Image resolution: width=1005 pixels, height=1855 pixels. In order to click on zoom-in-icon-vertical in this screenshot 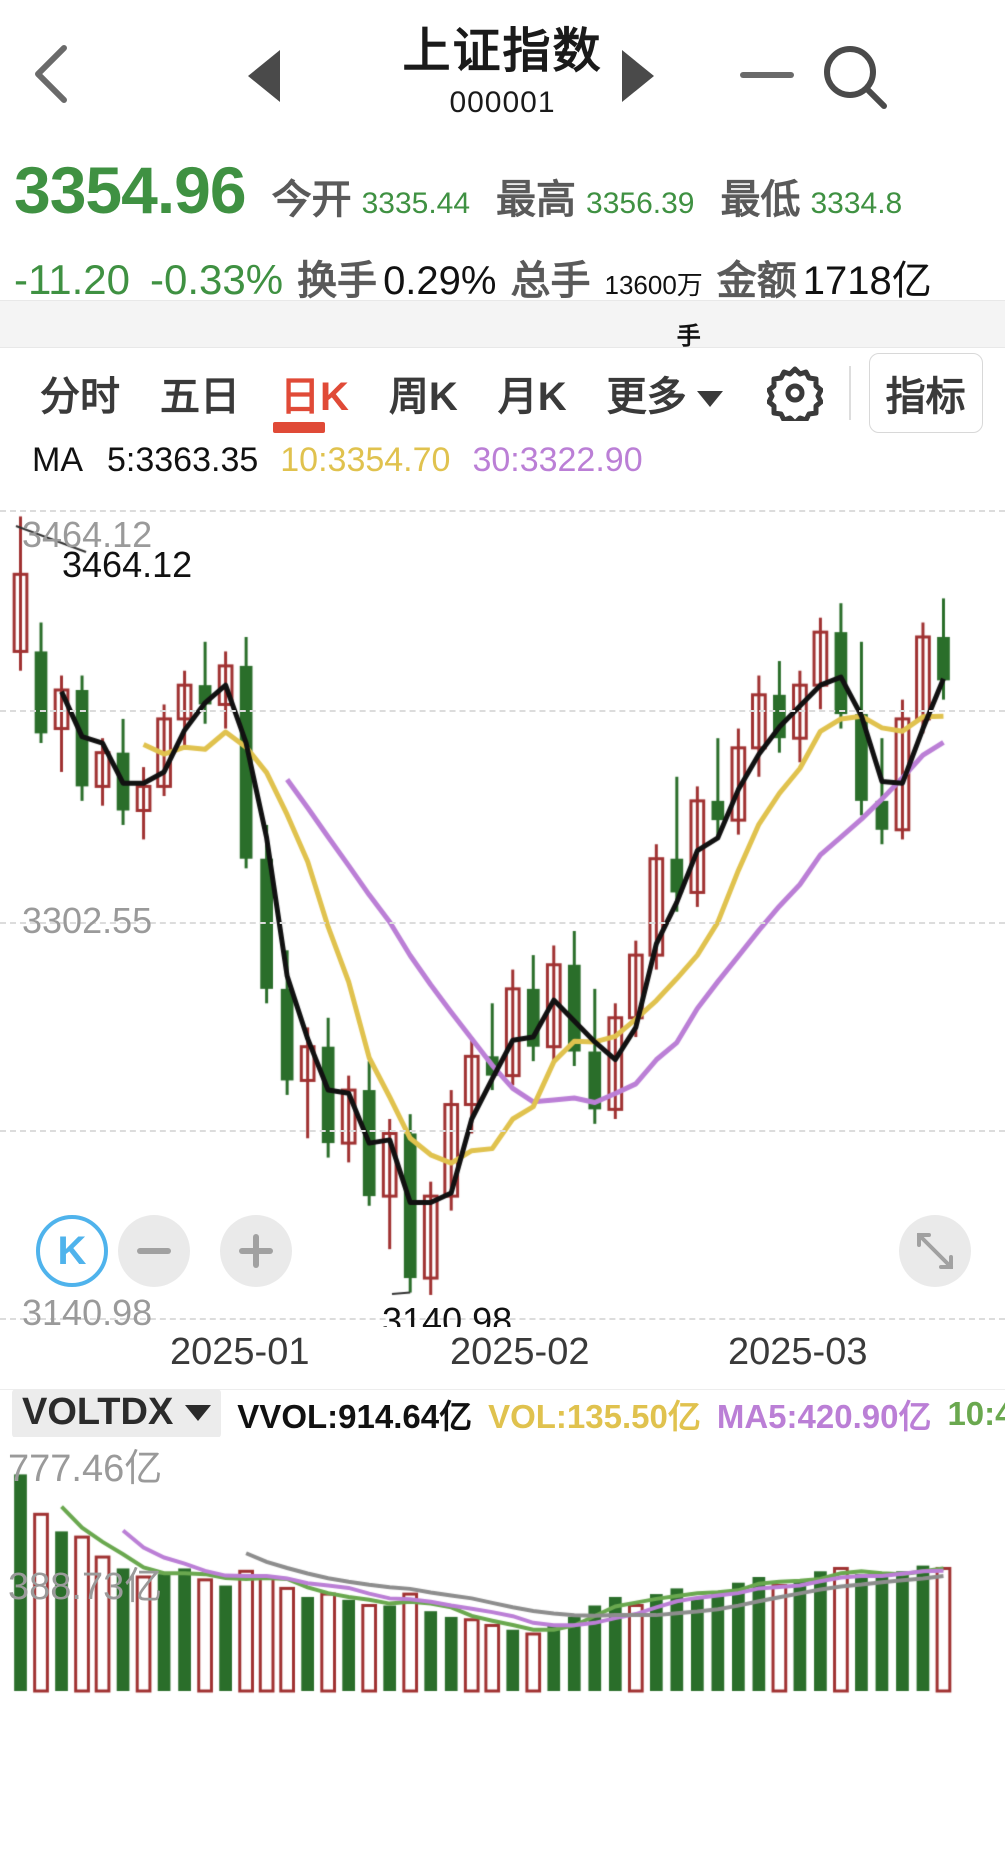, I will do `click(256, 1251)`.